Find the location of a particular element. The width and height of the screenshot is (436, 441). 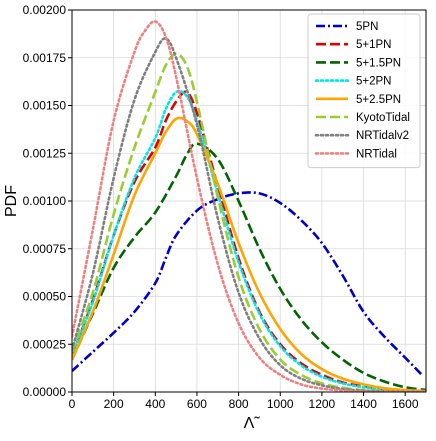

x-tick-label: 1200 is located at coordinates (322, 404).